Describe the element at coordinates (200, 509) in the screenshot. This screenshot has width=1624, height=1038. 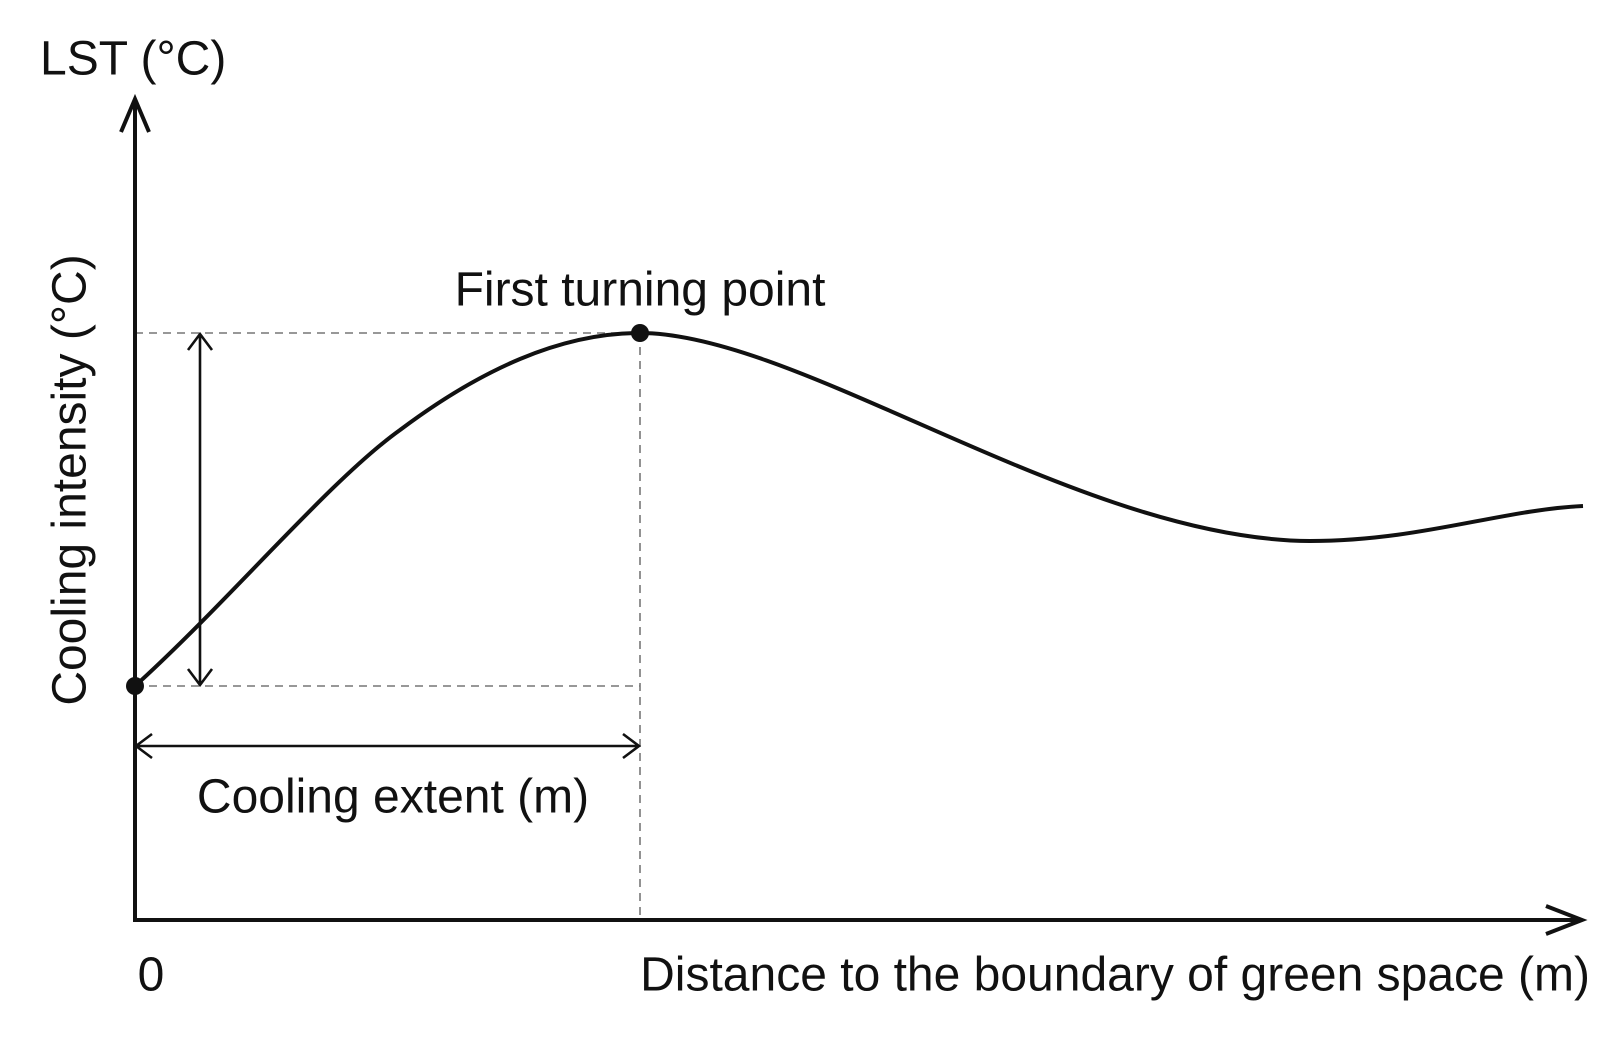
I see `intensity-arrow` at that location.